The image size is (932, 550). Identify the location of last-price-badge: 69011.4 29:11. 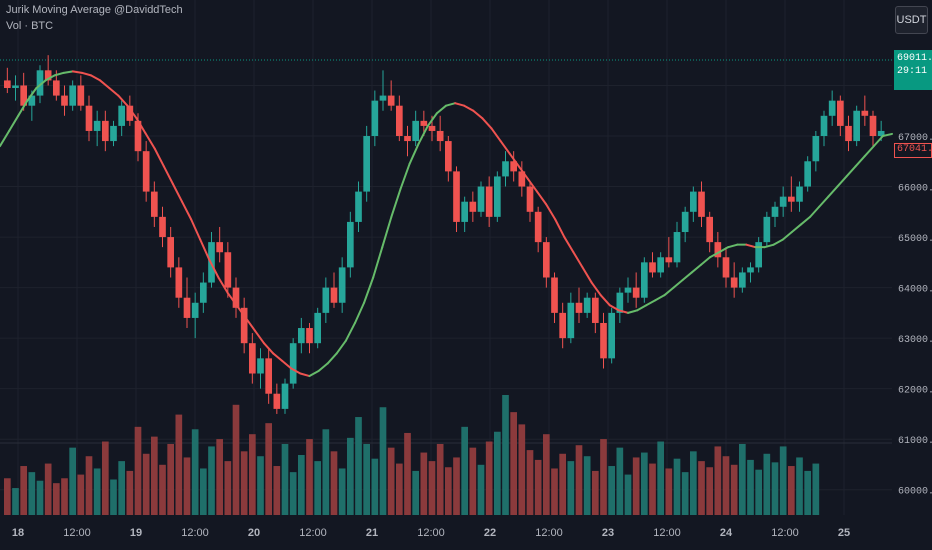
(913, 70).